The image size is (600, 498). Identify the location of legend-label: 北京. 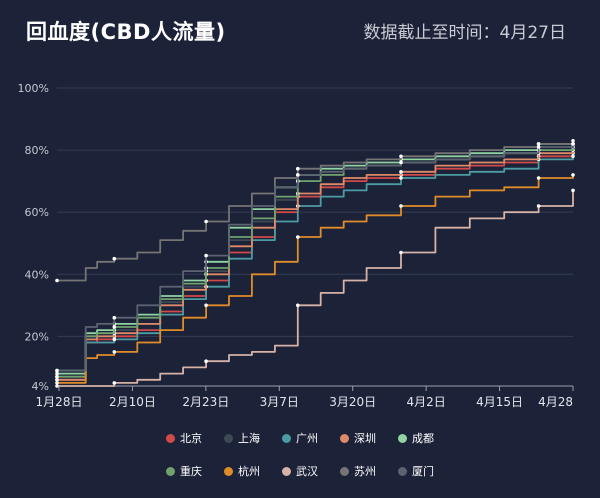
(191, 438).